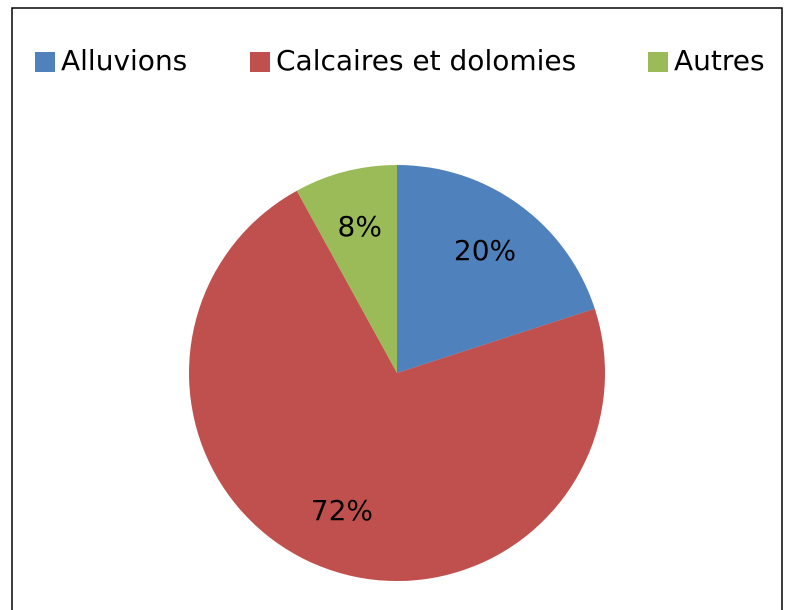 This screenshot has width=789, height=610. Describe the element at coordinates (426, 60) in the screenshot. I see `legend-label: Calcaires et dolomies` at that location.